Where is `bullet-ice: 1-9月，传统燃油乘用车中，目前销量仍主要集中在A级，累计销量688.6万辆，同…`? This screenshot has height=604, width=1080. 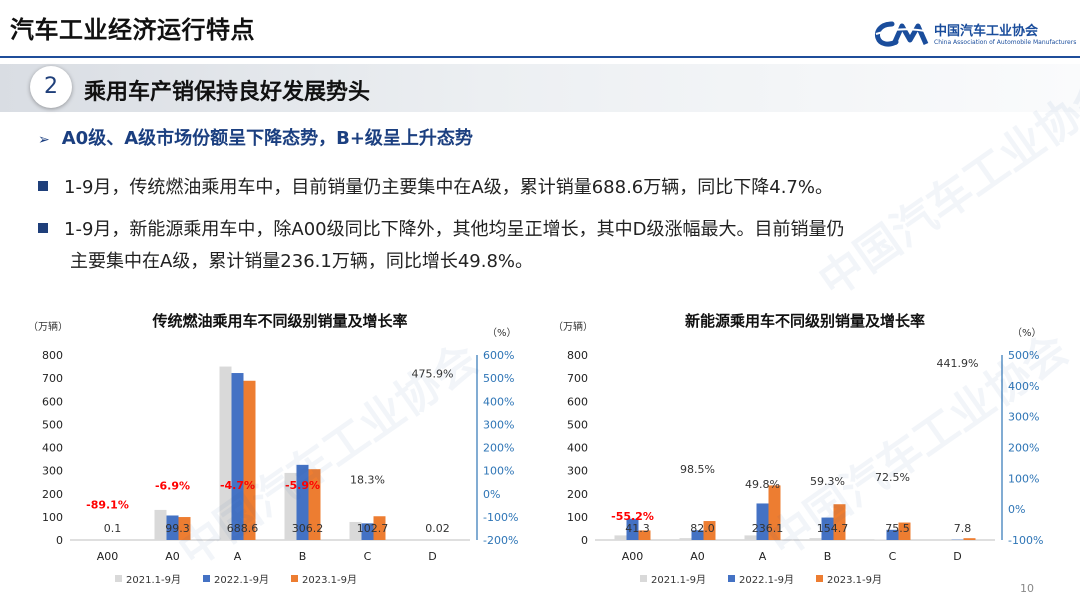
bullet-ice: 1-9月，传统燃油乘用车中，目前销量仍主要集中在A级，累计销量688.6万辆，同… is located at coordinates (548, 188).